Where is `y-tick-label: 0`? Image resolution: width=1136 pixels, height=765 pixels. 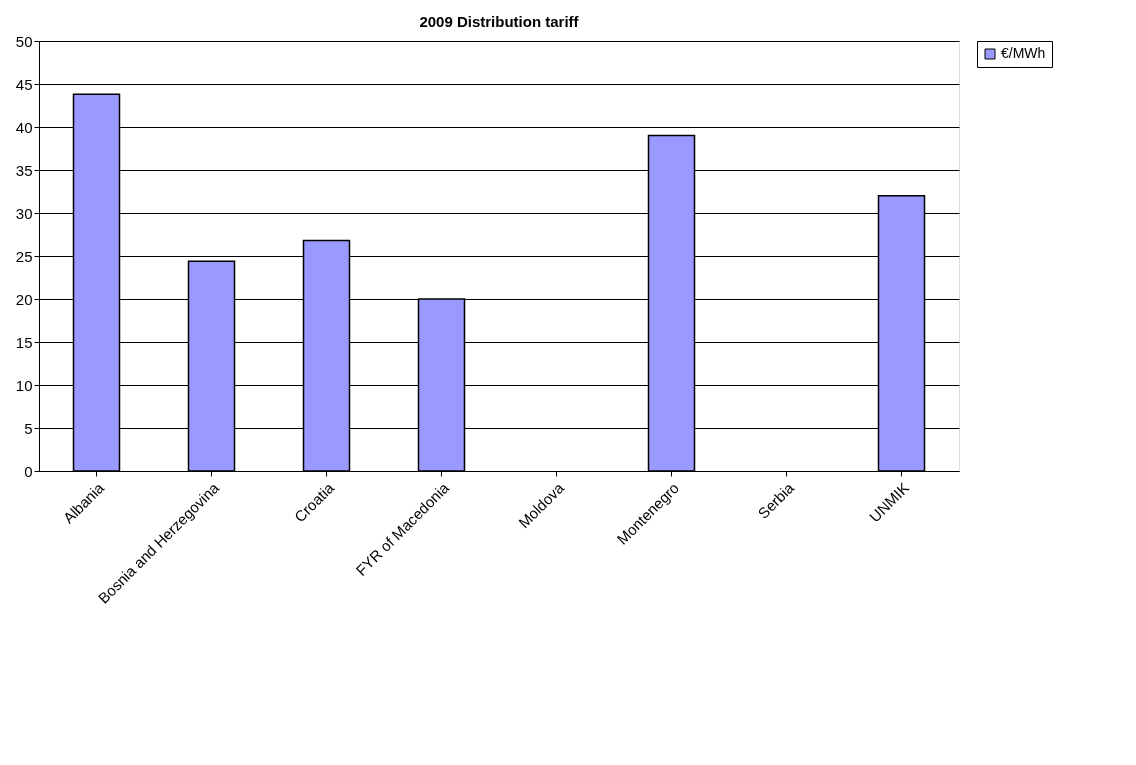
y-tick-label: 0 is located at coordinates (28, 471).